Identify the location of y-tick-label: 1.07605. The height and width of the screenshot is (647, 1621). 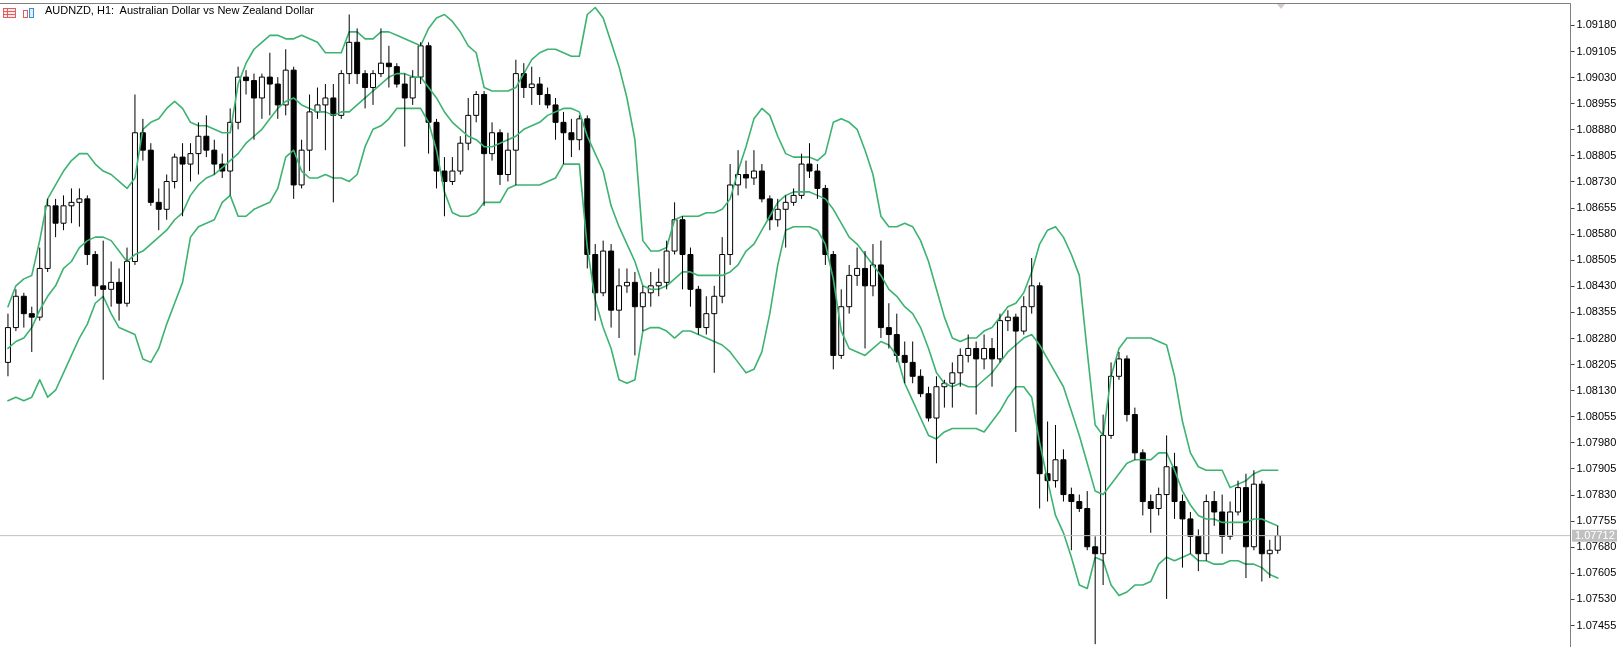
(1596, 572).